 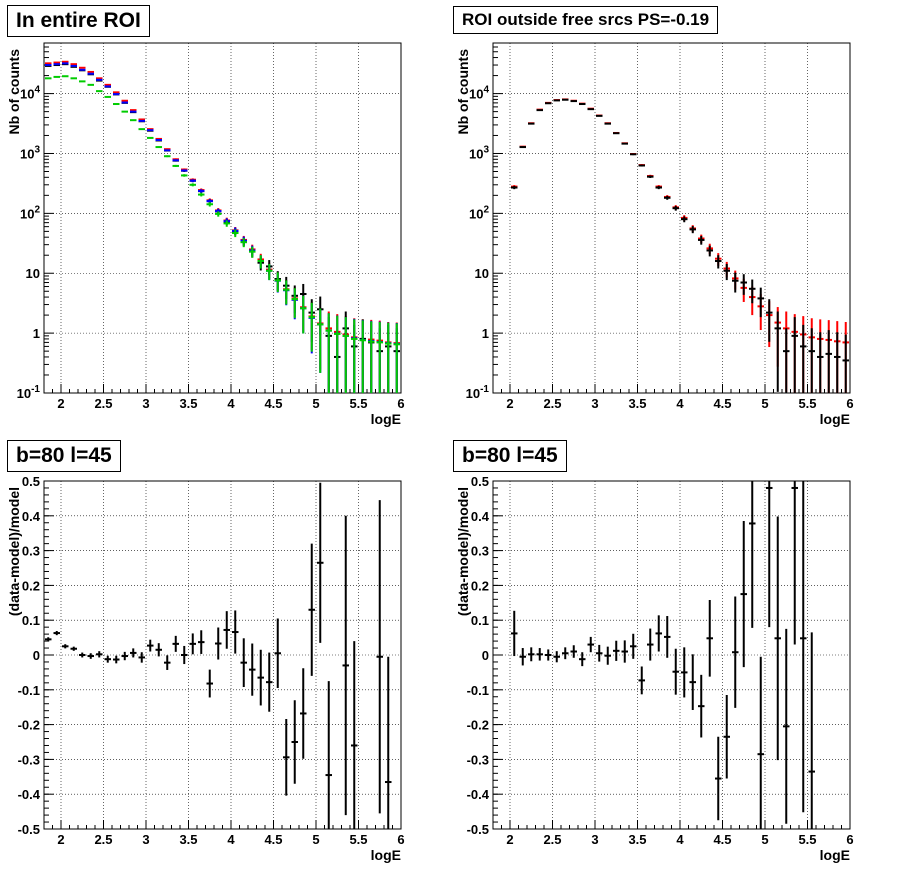 What do you see at coordinates (478, 690) in the screenshot?
I see `y-tick-label: -0.1` at bounding box center [478, 690].